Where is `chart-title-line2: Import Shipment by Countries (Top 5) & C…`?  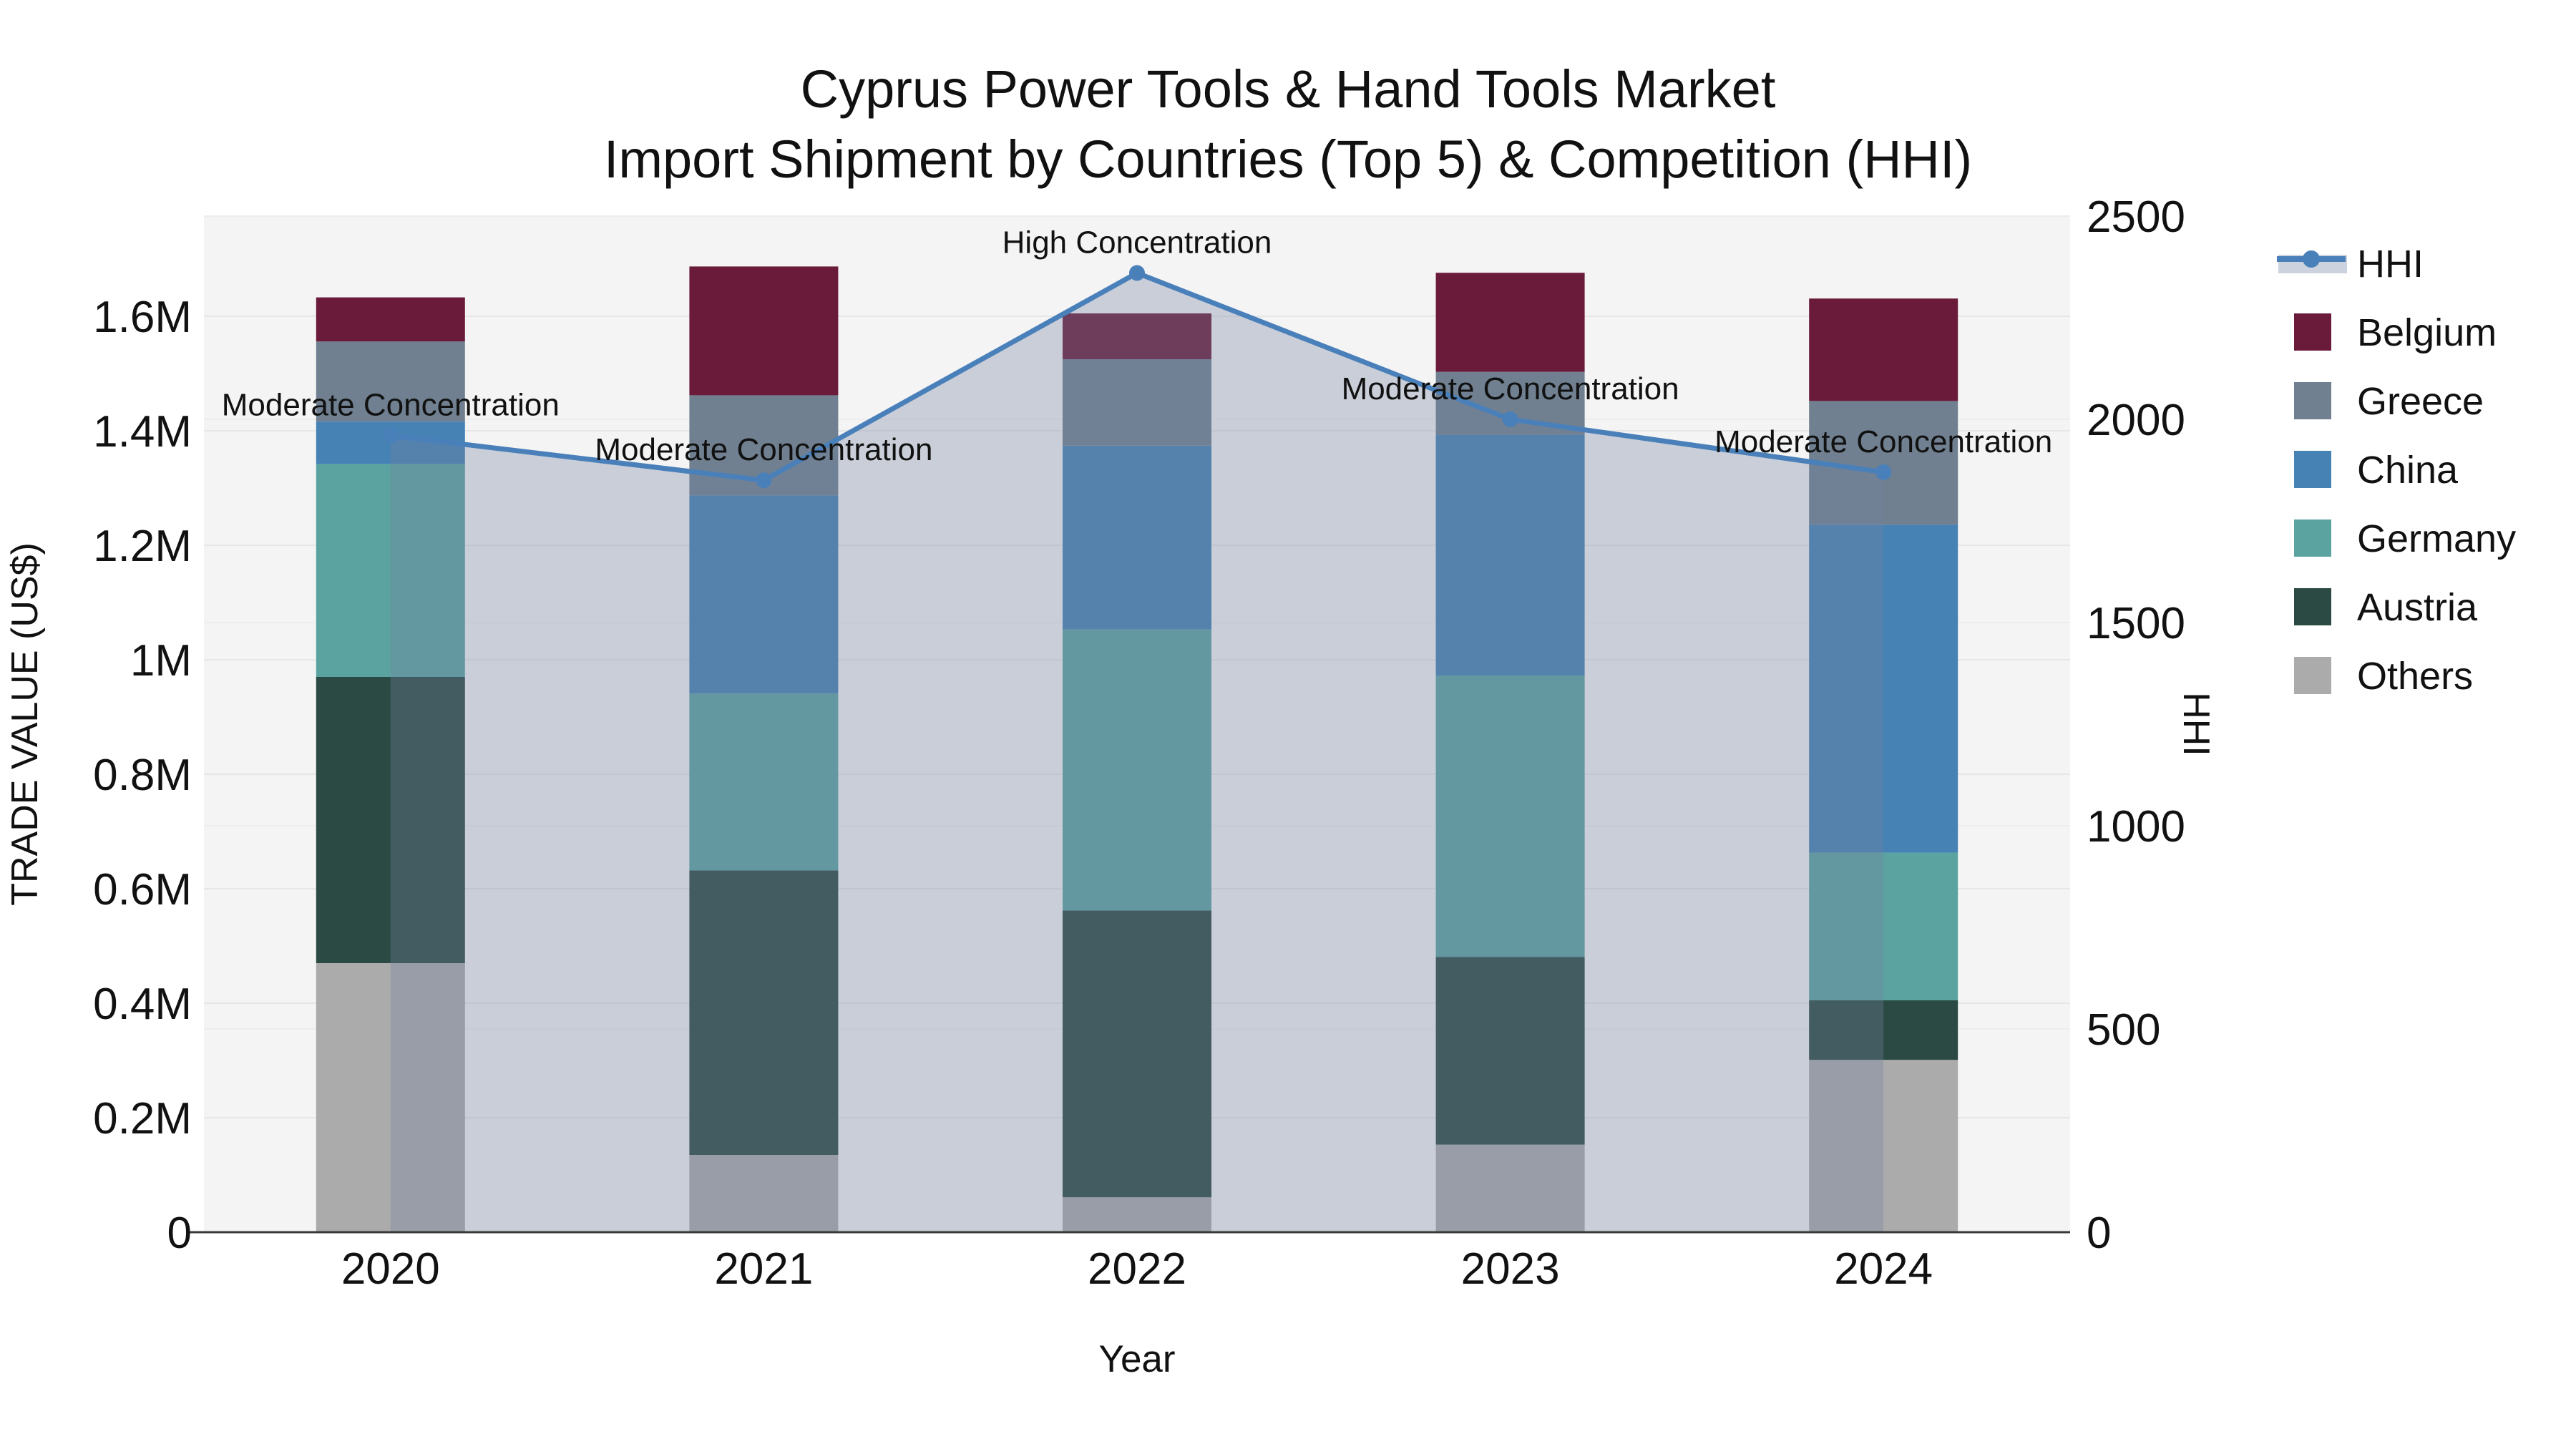 chart-title-line2: Import Shipment by Countries (Top 5) & C… is located at coordinates (1288, 159).